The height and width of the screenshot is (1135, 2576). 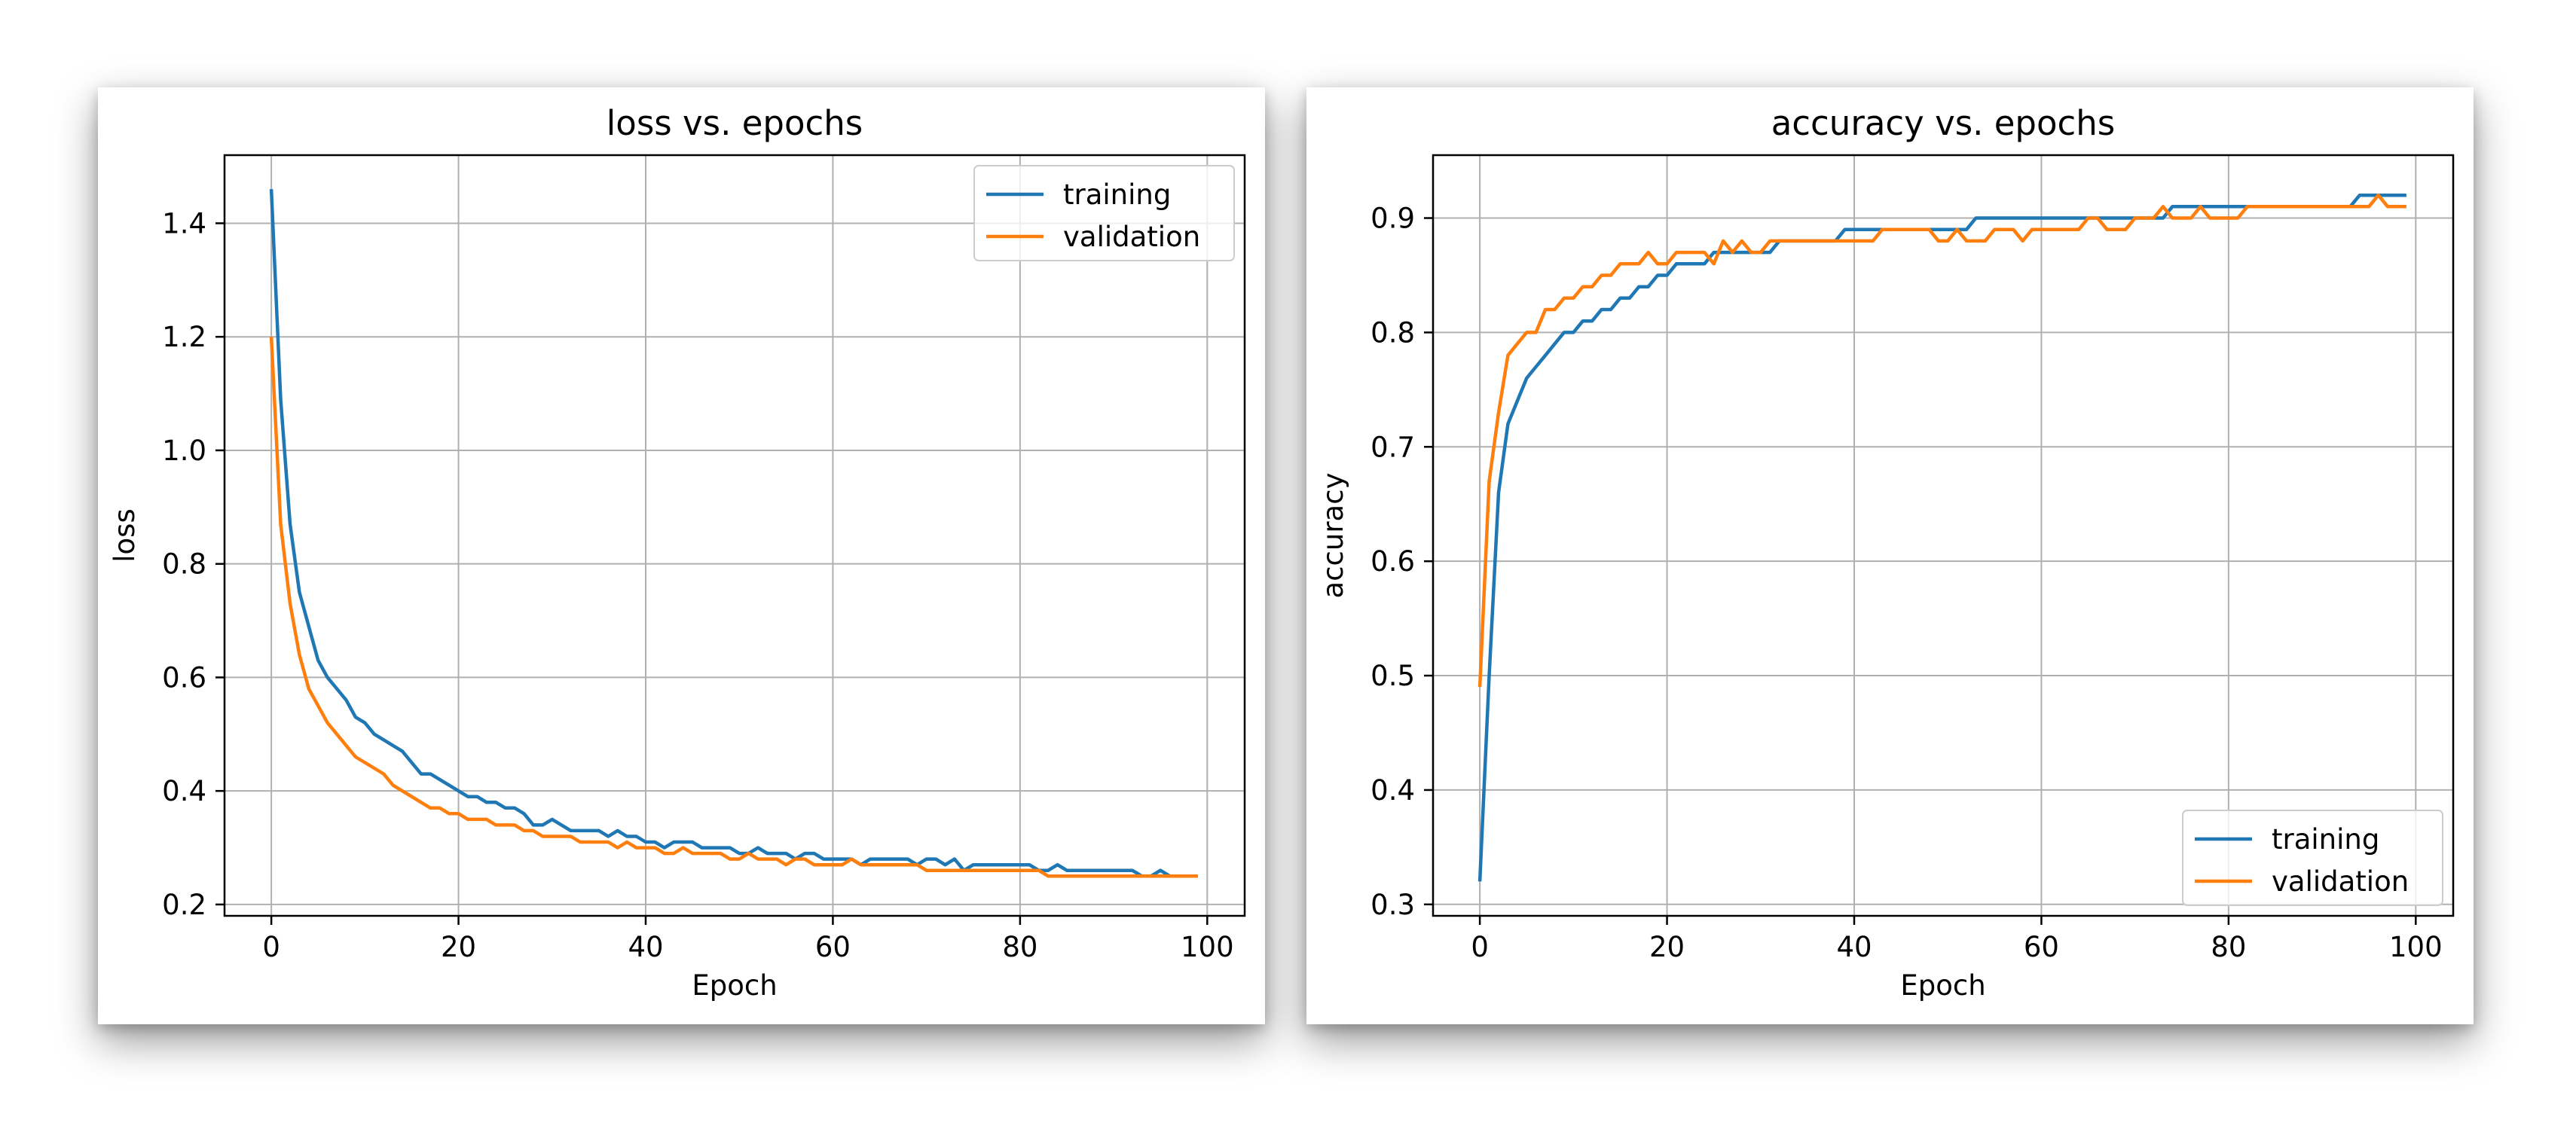 What do you see at coordinates (1393, 676) in the screenshot?
I see `y-tick-label: 0.5` at bounding box center [1393, 676].